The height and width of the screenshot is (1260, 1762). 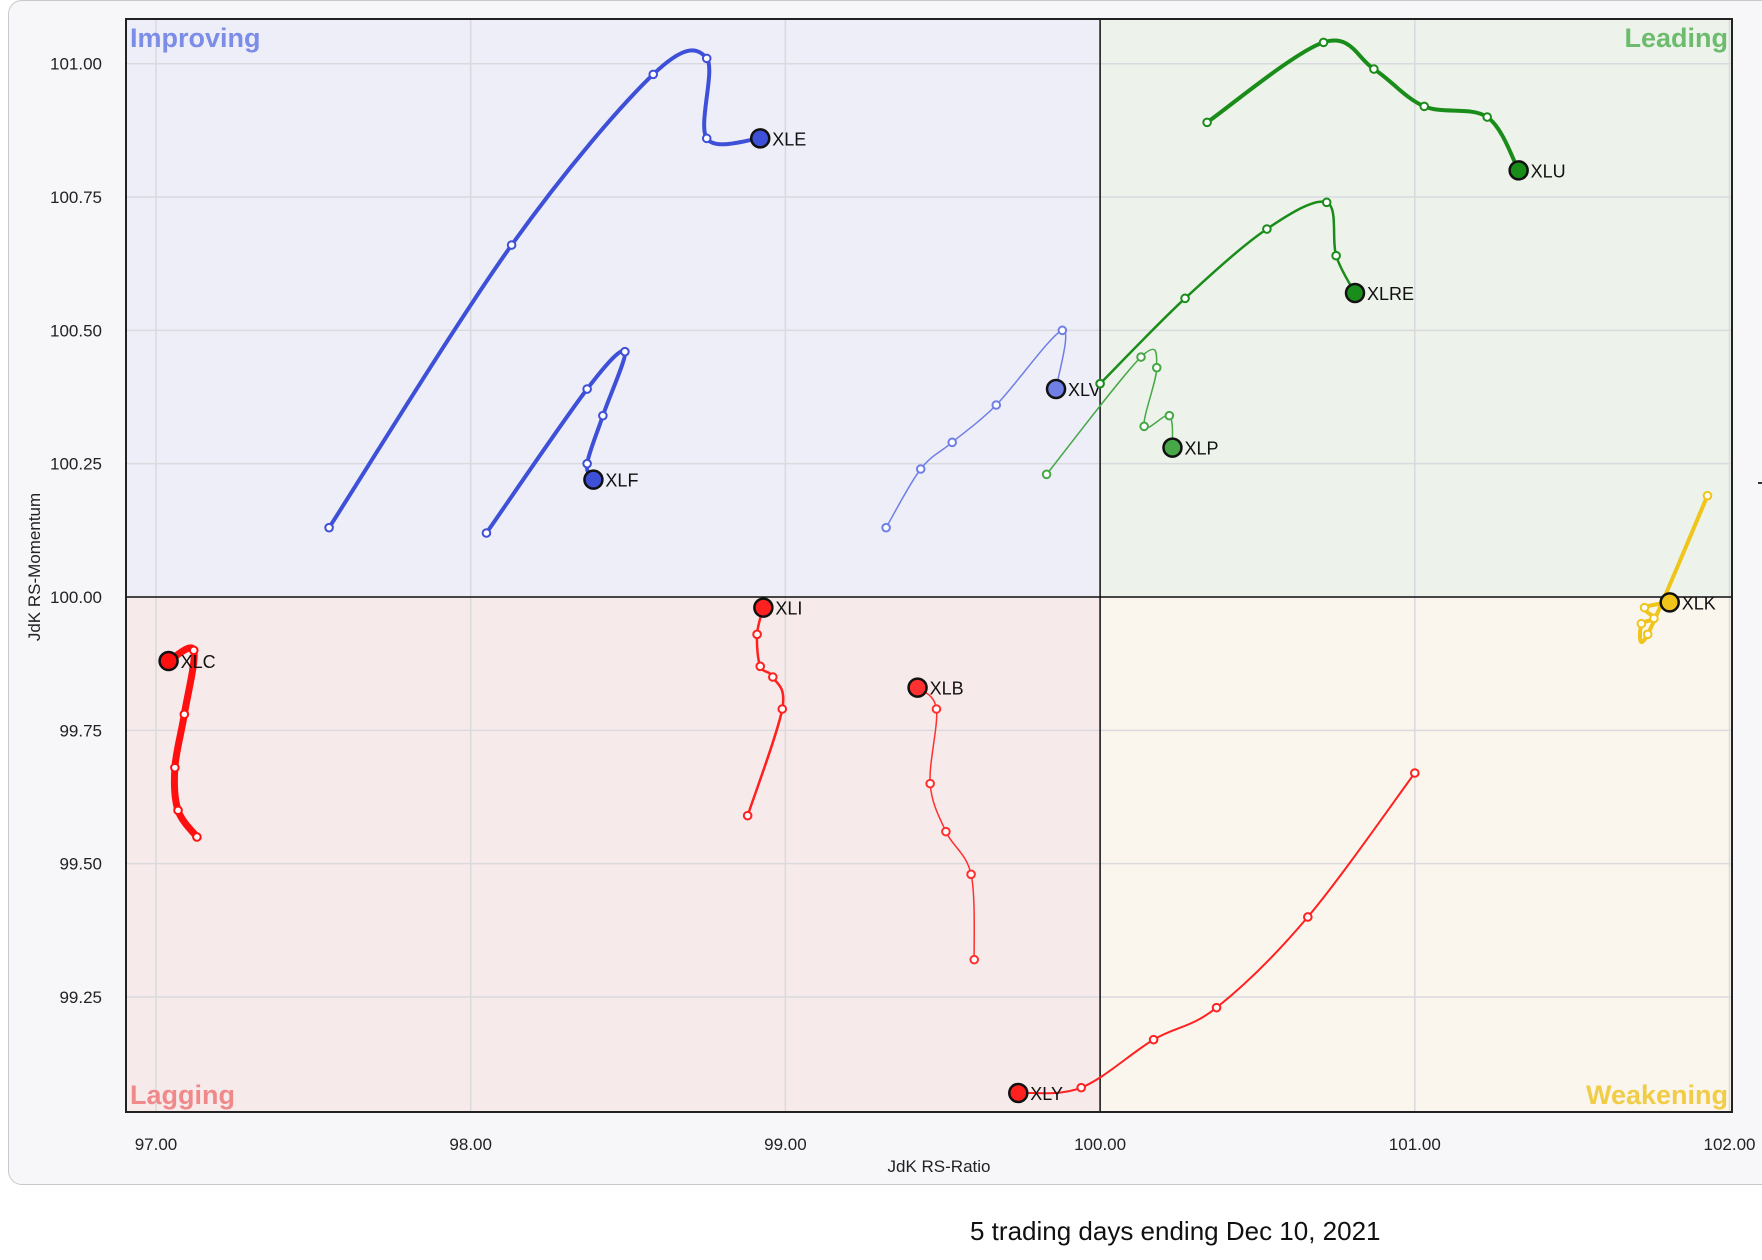 I want to click on head-marker-xlb, so click(x=917, y=687).